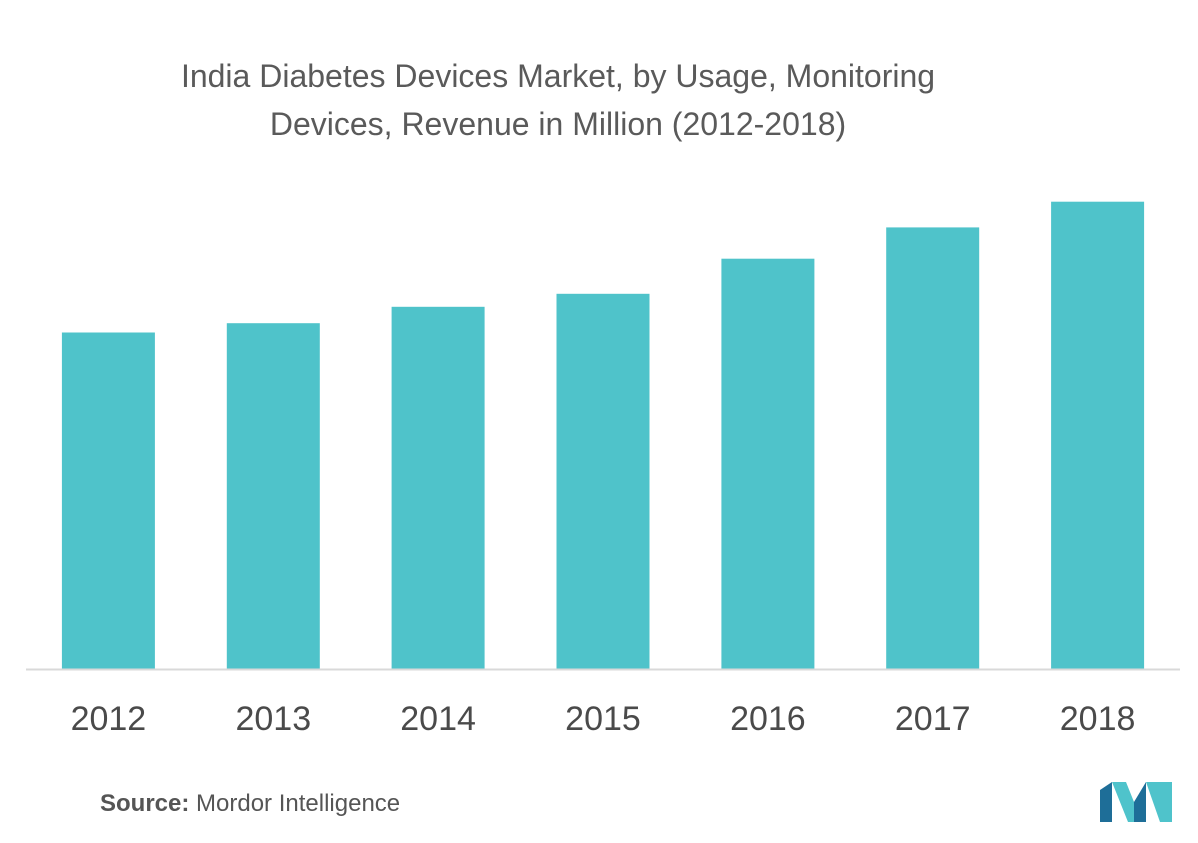 The image size is (1198, 843). Describe the element at coordinates (438, 487) in the screenshot. I see `bar-2014` at that location.